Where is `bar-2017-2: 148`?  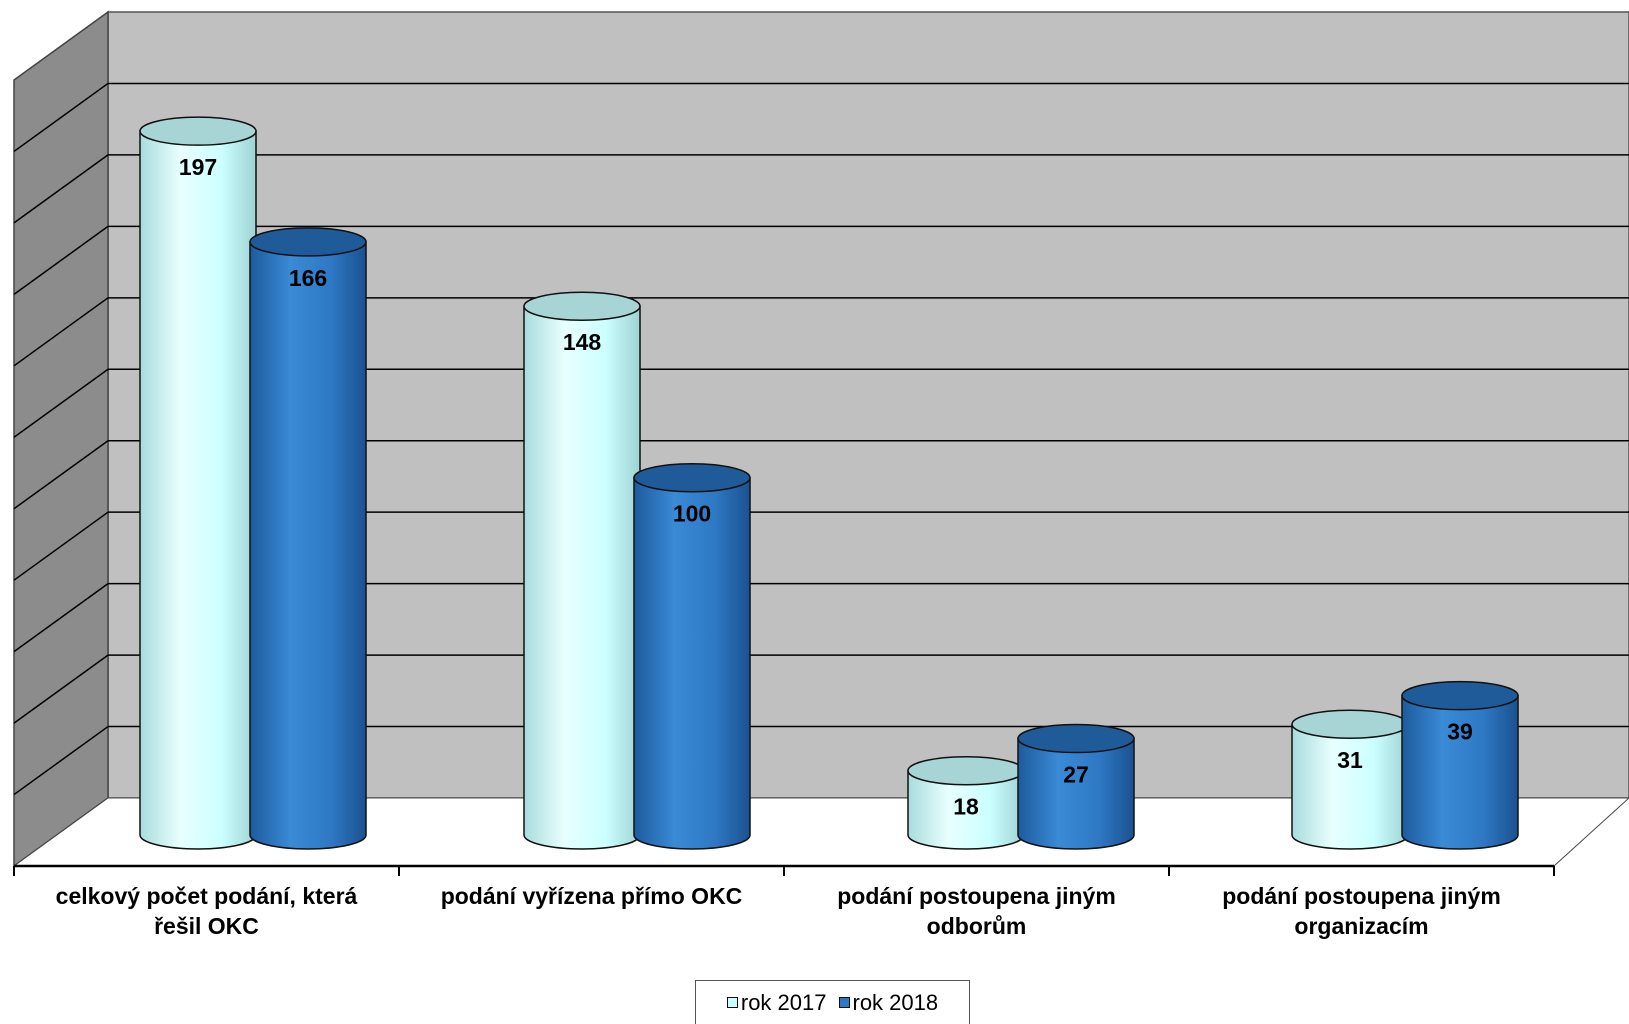 bar-2017-2: 148 is located at coordinates (582, 570).